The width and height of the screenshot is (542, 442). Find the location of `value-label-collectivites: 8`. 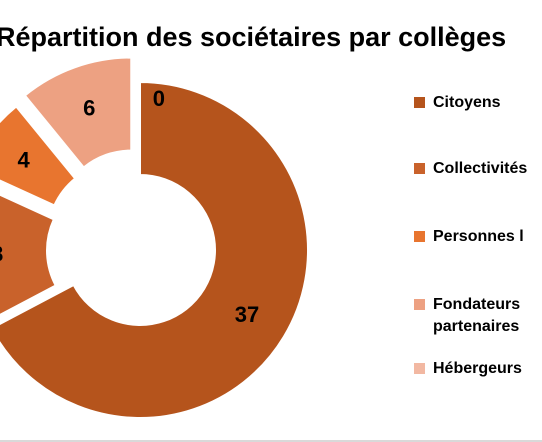

value-label-collectivites: 8 is located at coordinates (1, 254).